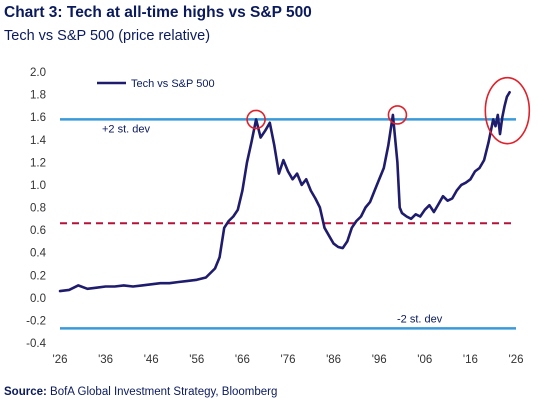 This screenshot has width=538, height=403. I want to click on x-tick-label: '96, so click(379, 360).